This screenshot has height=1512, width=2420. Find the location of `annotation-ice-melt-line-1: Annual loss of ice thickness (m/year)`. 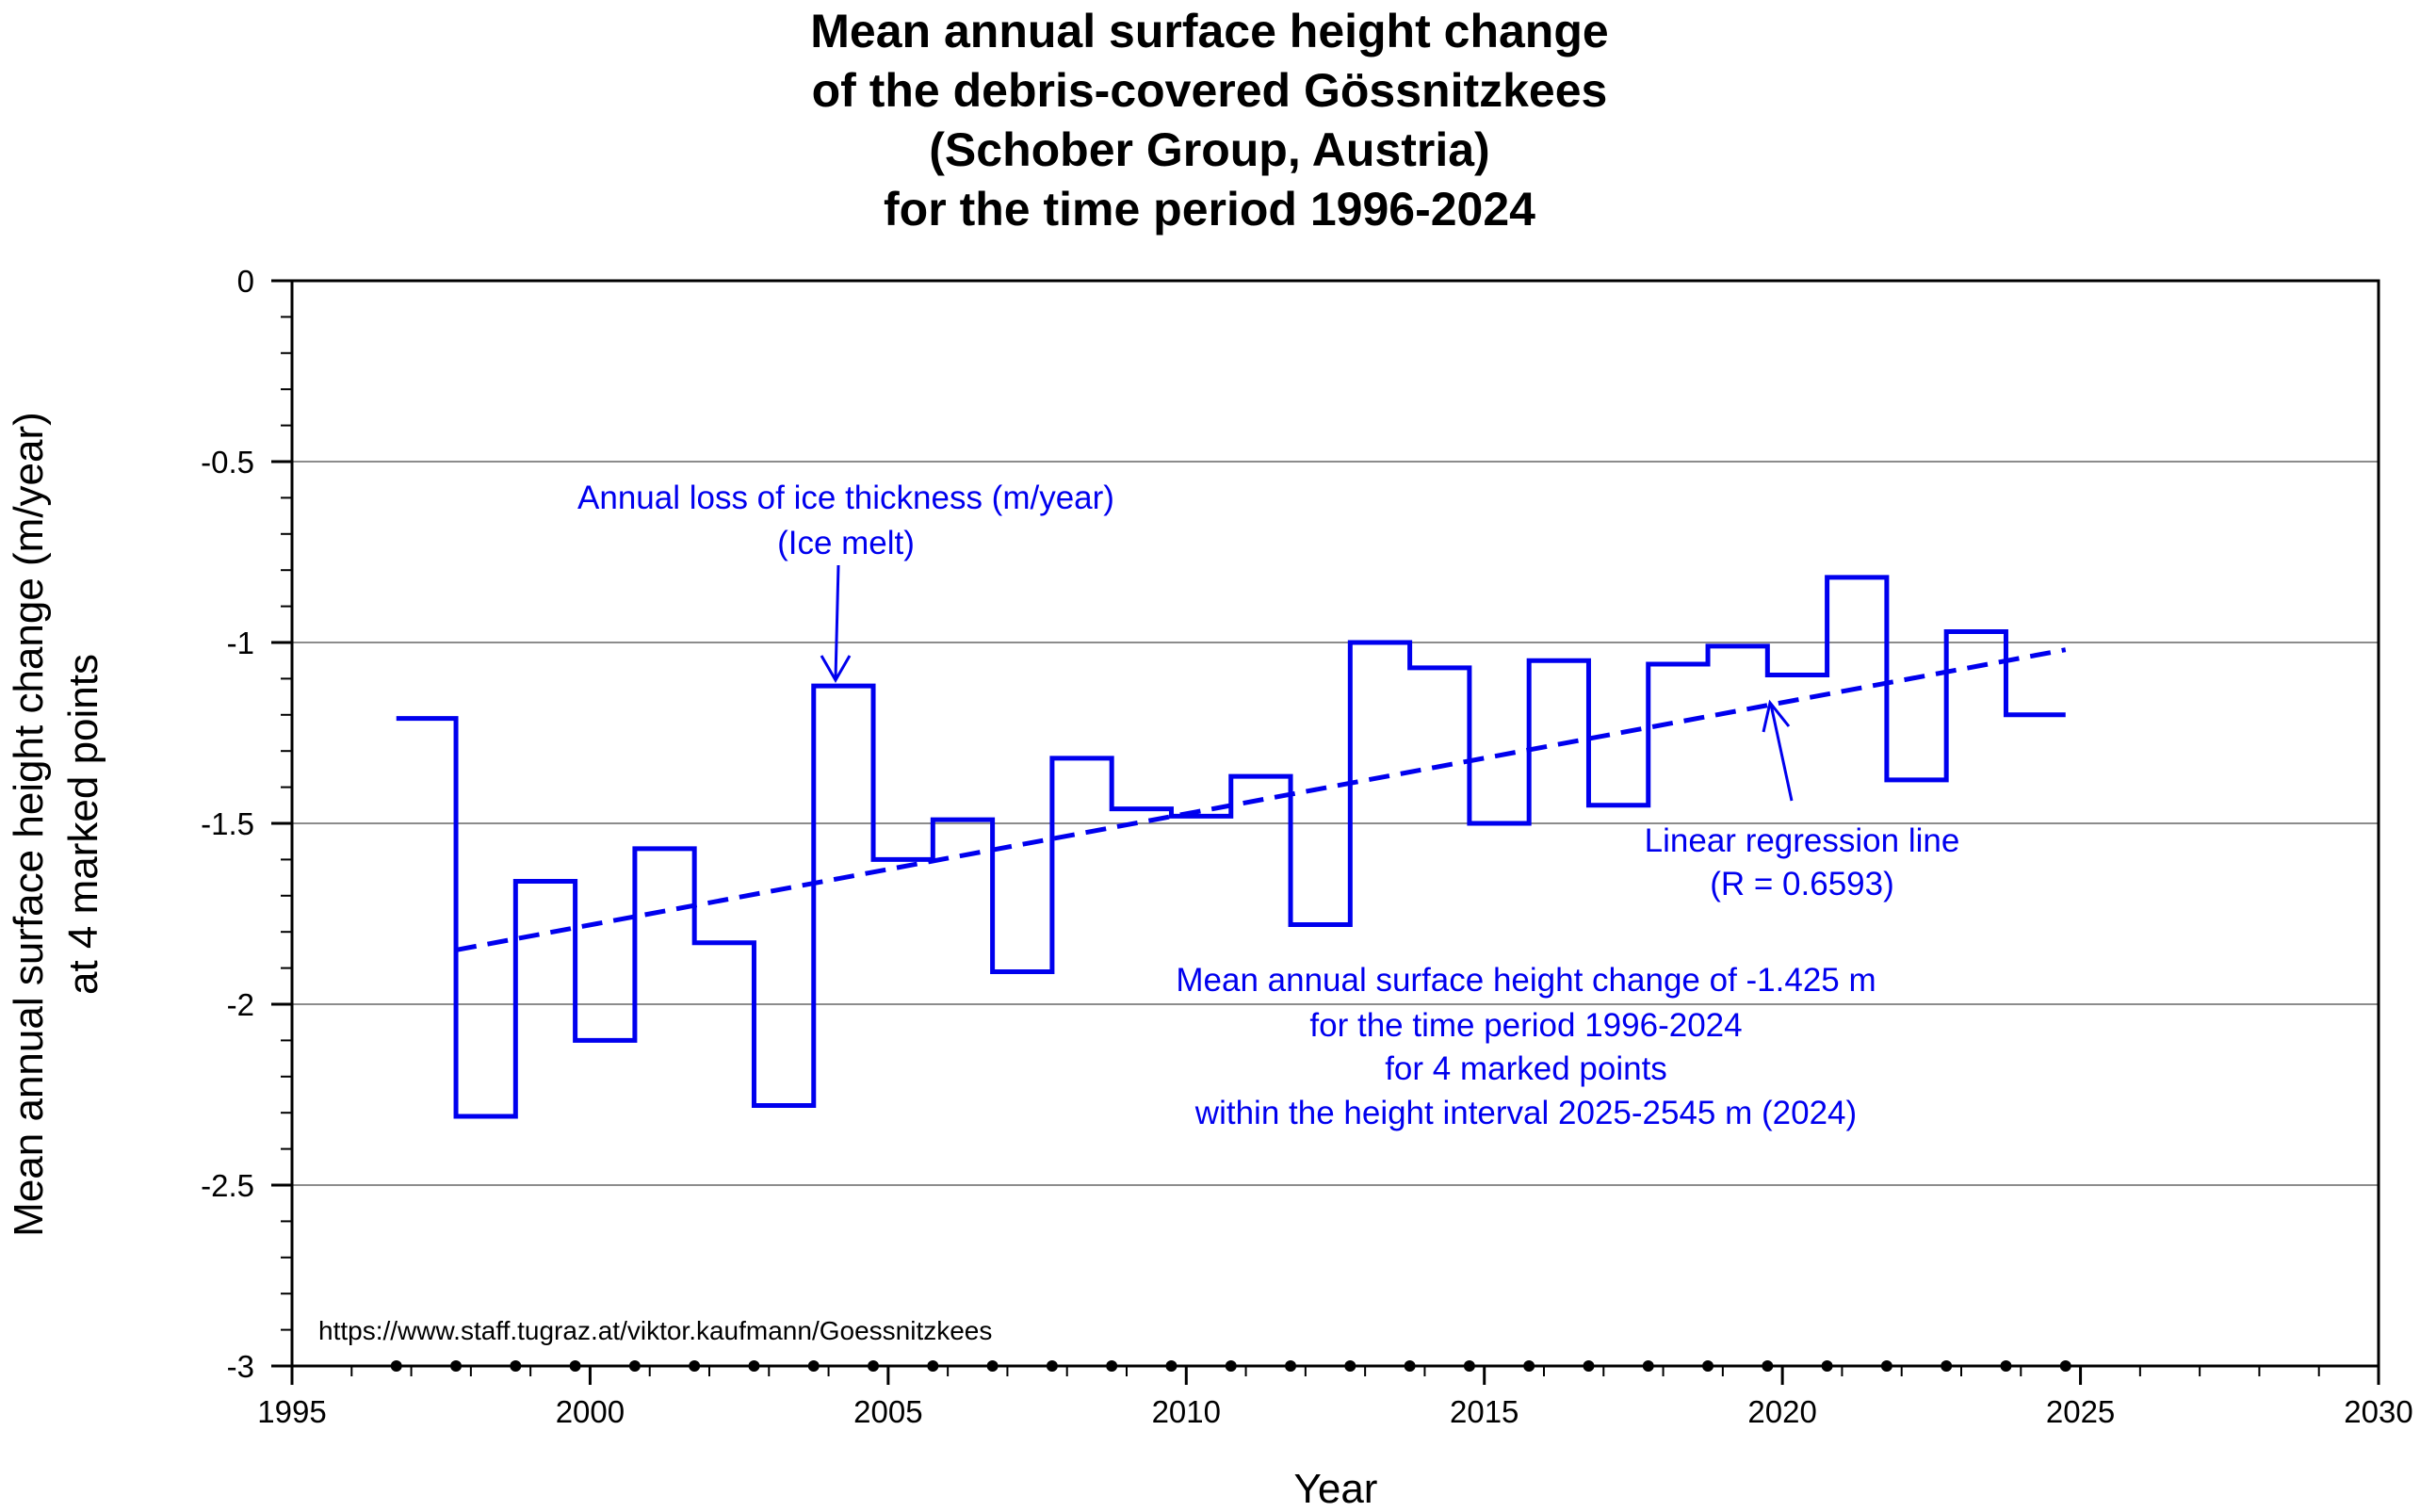

annotation-ice-melt-line-1: Annual loss of ice thickness (m/year) is located at coordinates (845, 498).